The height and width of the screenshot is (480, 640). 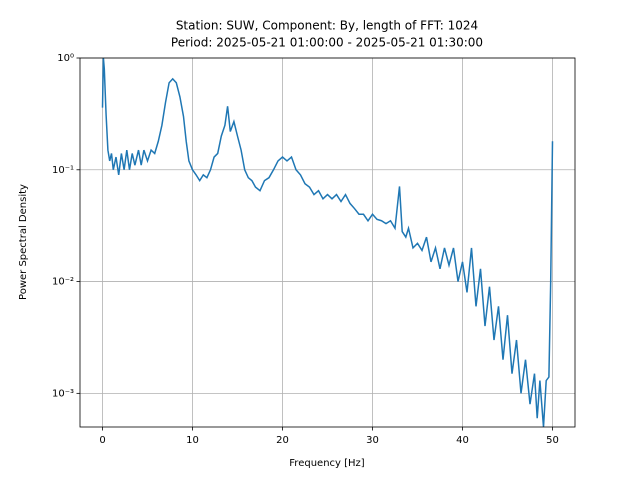 What do you see at coordinates (372, 440) in the screenshot?
I see `x-tick-label: 30` at bounding box center [372, 440].